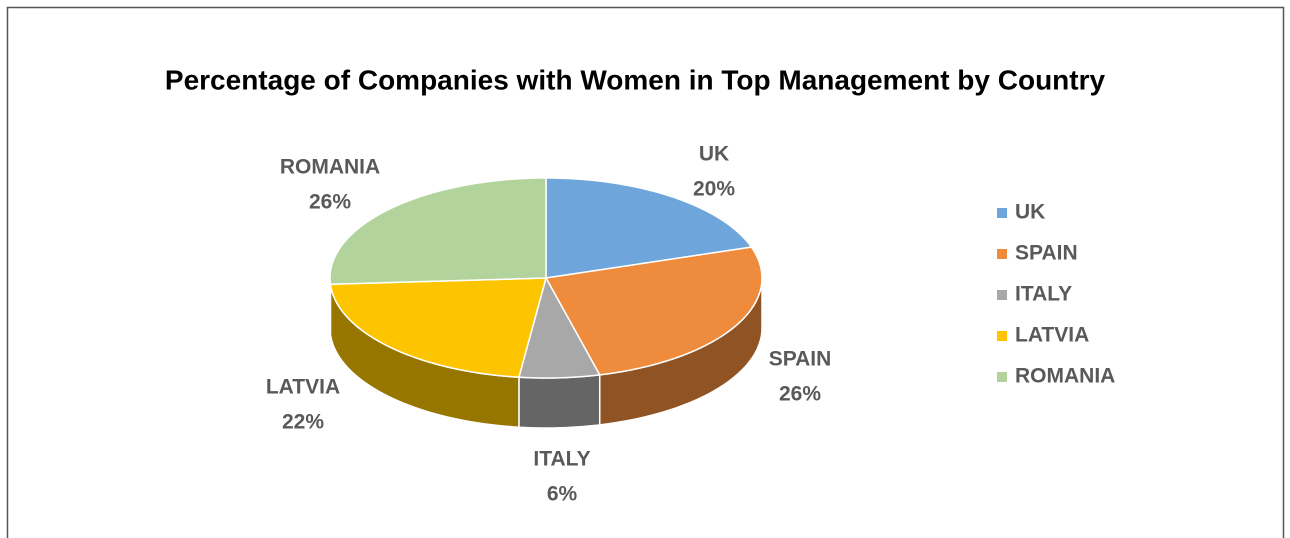 Image resolution: width=1290 pixels, height=538 pixels. Describe the element at coordinates (559, 401) in the screenshot. I see `pie-side` at that location.